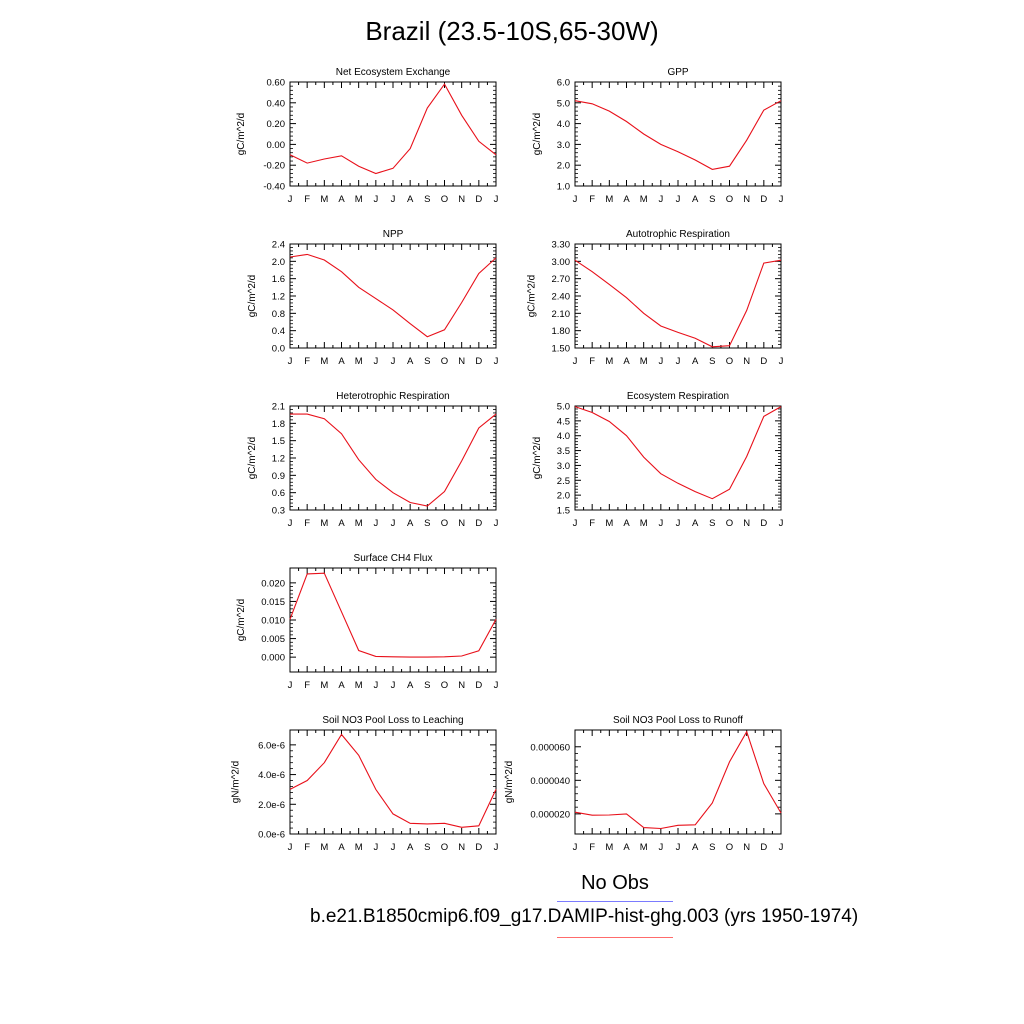  What do you see at coordinates (563, 451) in the screenshot?
I see `y-tick-label: 3.5` at bounding box center [563, 451].